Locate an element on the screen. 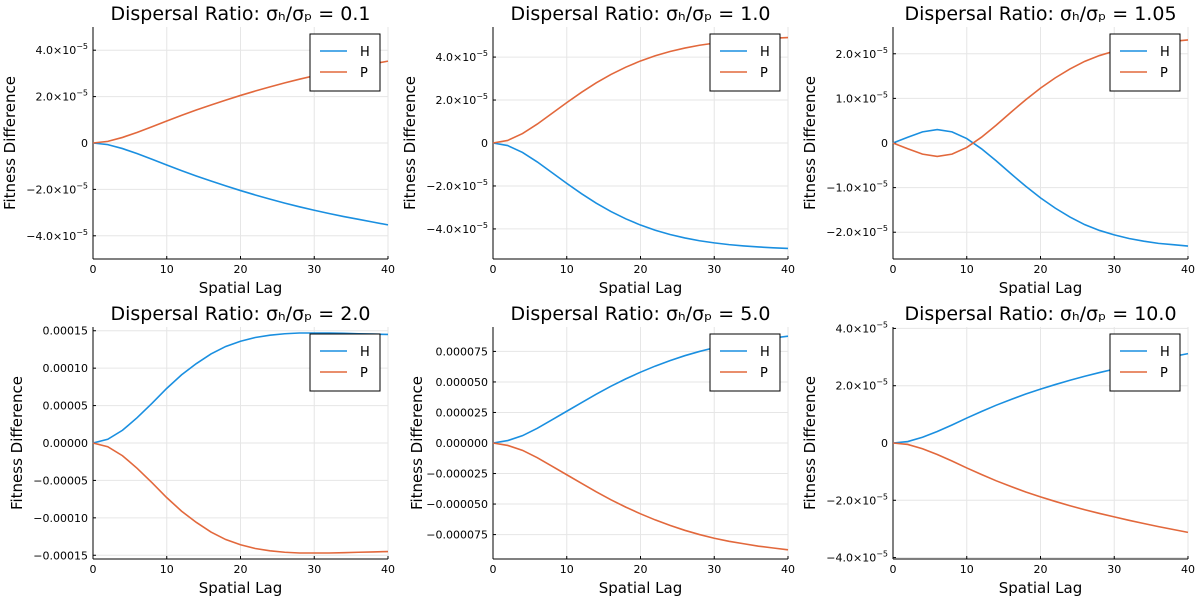 Image resolution: width=1200 pixels, height=600 pixels. y-tick-label: 0.000050 is located at coordinates (462, 382).